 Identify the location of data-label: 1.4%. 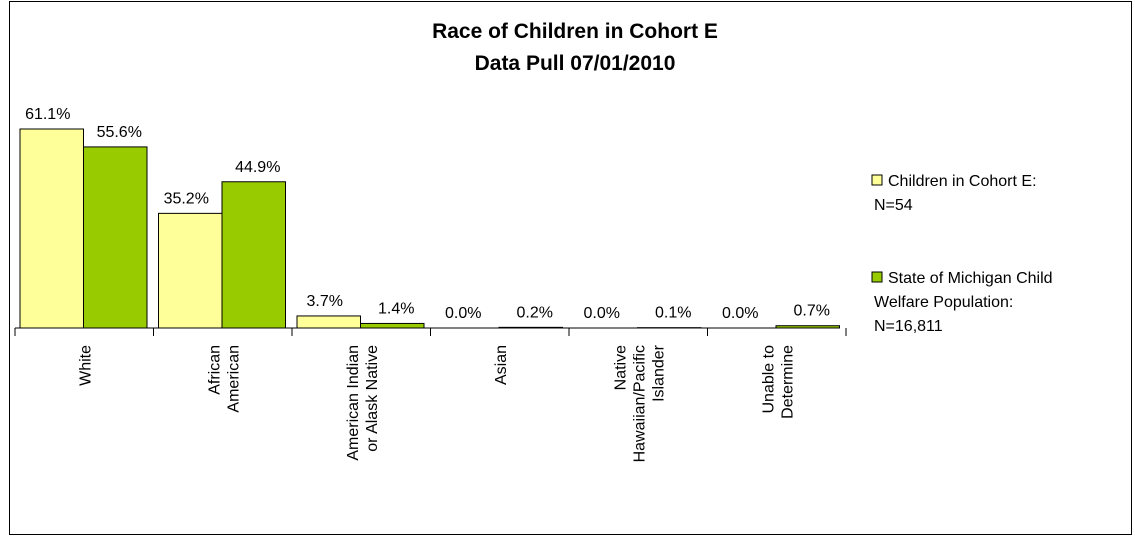
(396, 308).